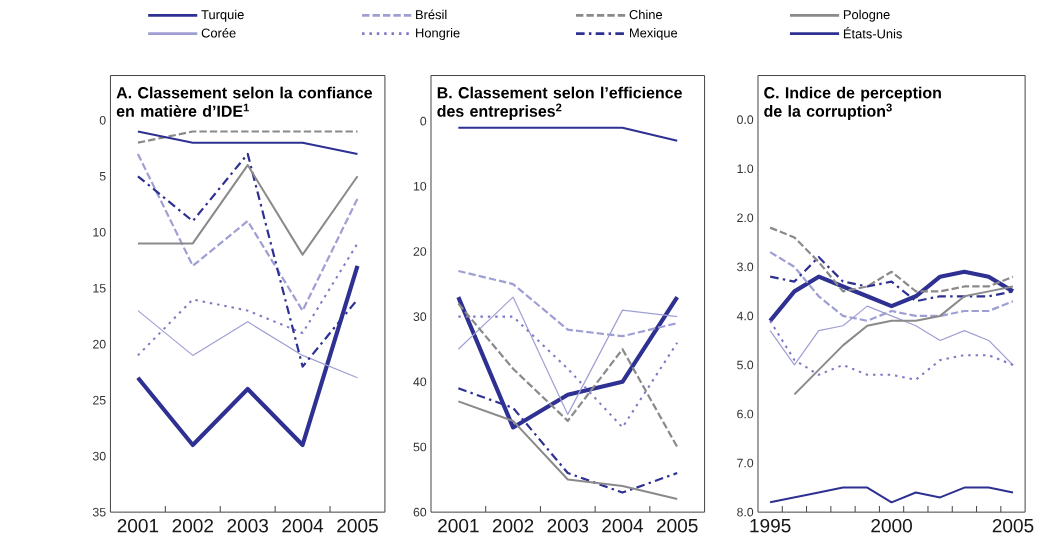  I want to click on y-tick-label: 15, so click(99, 288).